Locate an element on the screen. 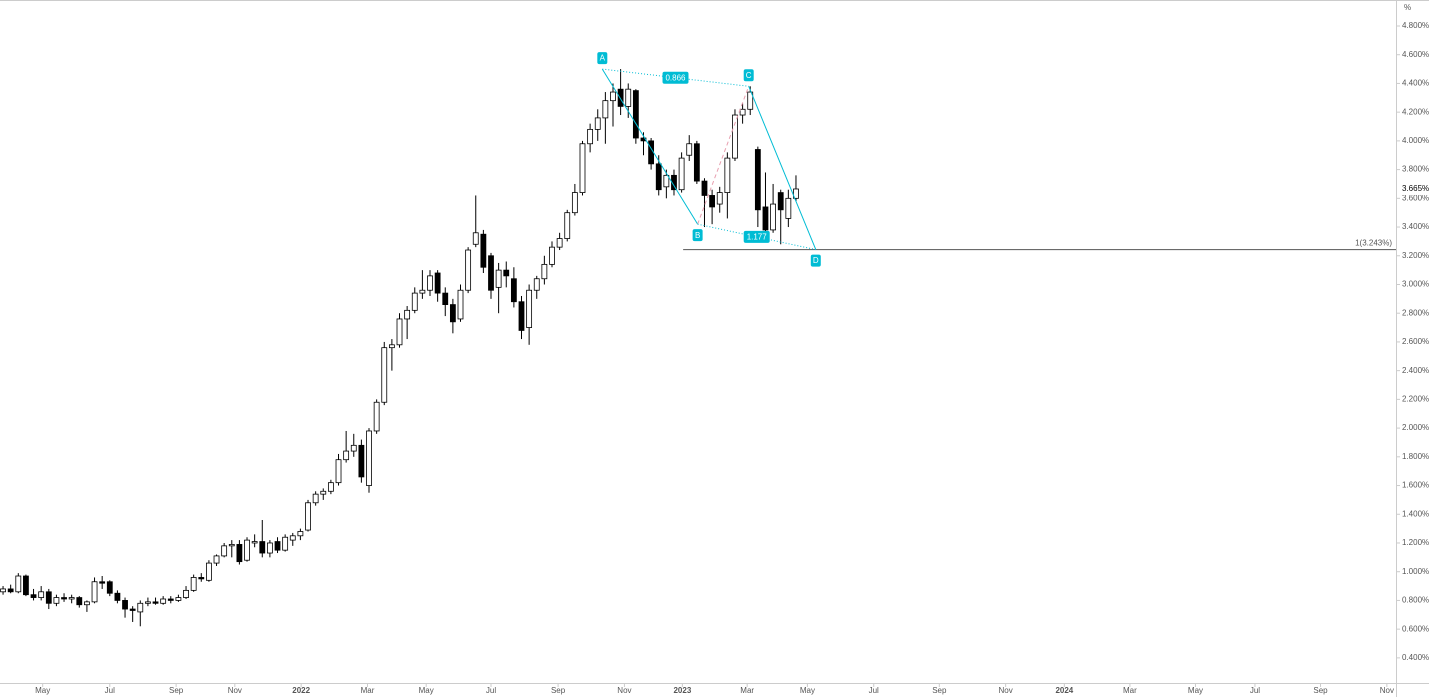 This screenshot has height=697, width=1429. x-tick-label: 2022 is located at coordinates (301, 690).